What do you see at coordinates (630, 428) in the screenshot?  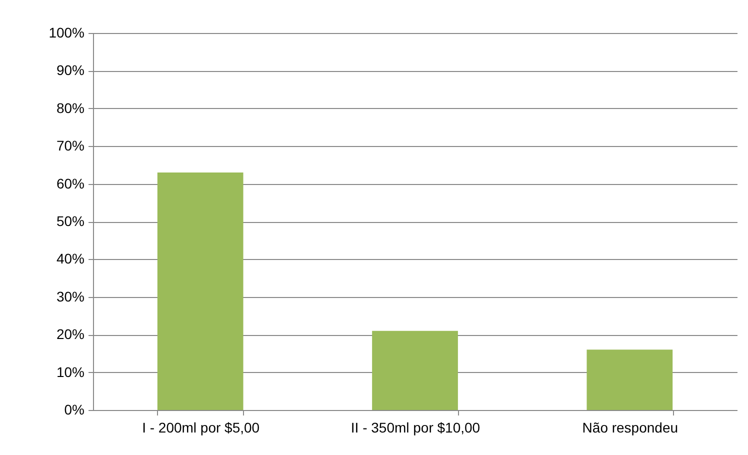 I see `x-tick-label: Não respondeu` at bounding box center [630, 428].